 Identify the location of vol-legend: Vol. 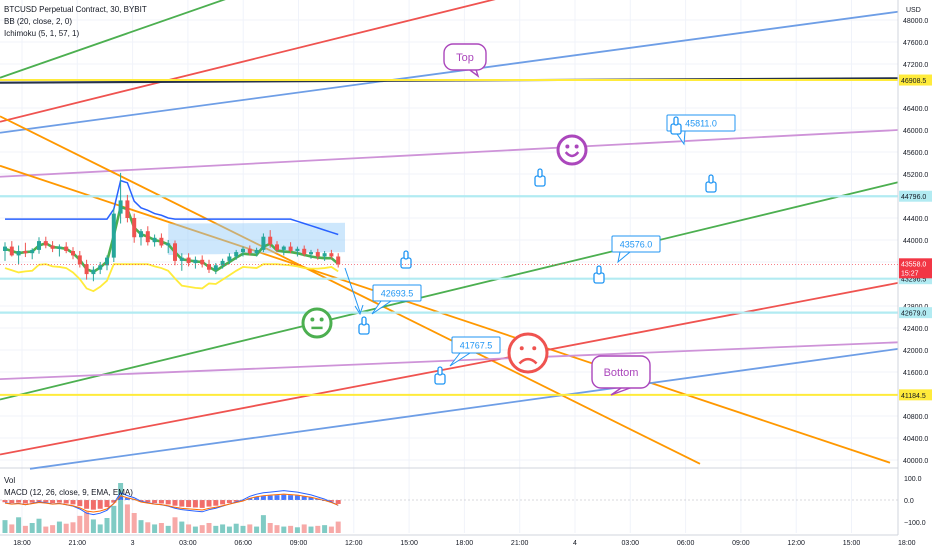
(10, 480).